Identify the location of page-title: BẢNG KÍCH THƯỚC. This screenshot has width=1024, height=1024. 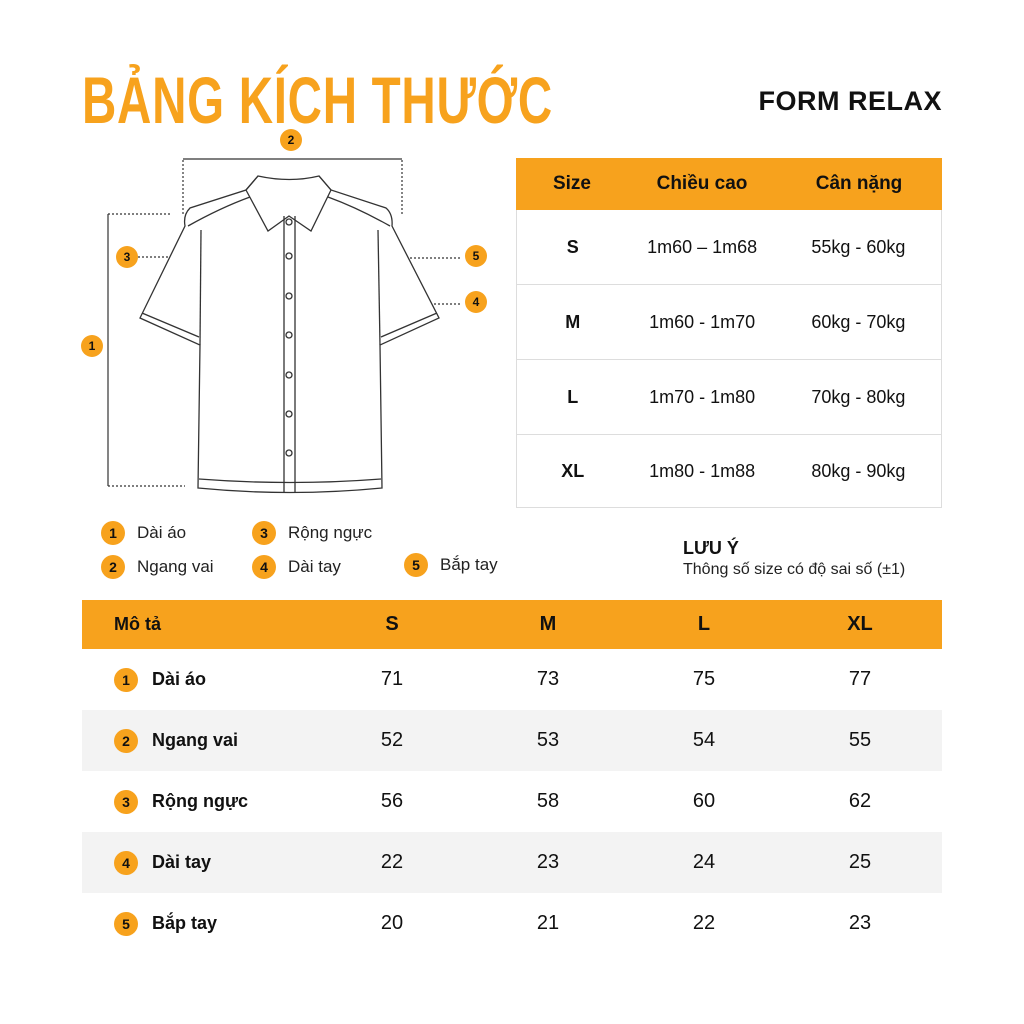
(317, 100).